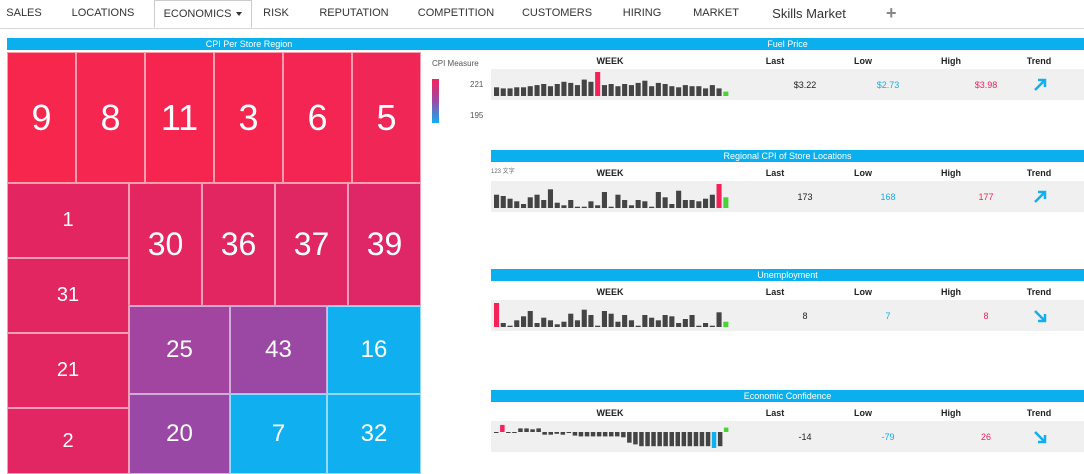 This screenshot has height=474, width=1084. What do you see at coordinates (986, 85) in the screenshot?
I see `high-value: $3.98` at bounding box center [986, 85].